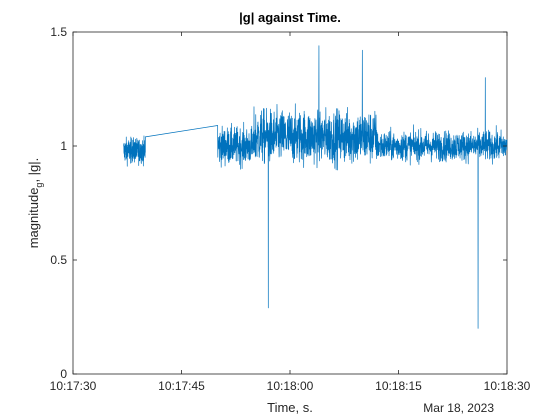  What do you see at coordinates (73, 386) in the screenshot?
I see `x-tick-label: 10:17:30` at bounding box center [73, 386].